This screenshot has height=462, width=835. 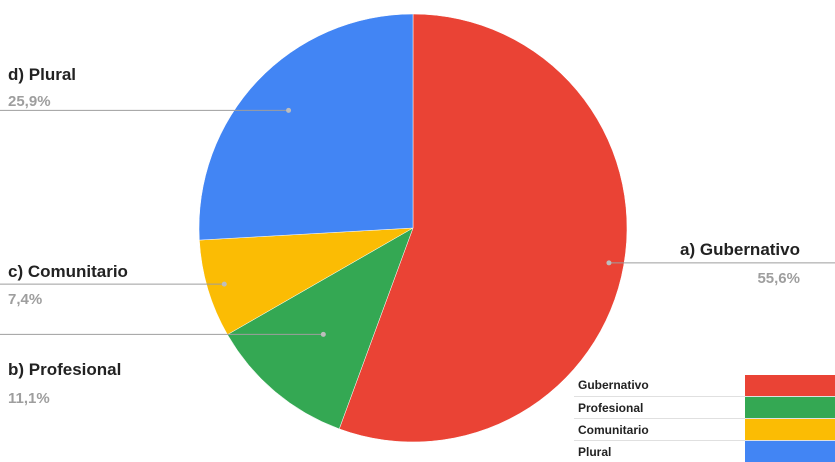 I want to click on slice-percent-gubernativo: 55,6%, so click(x=778, y=278).